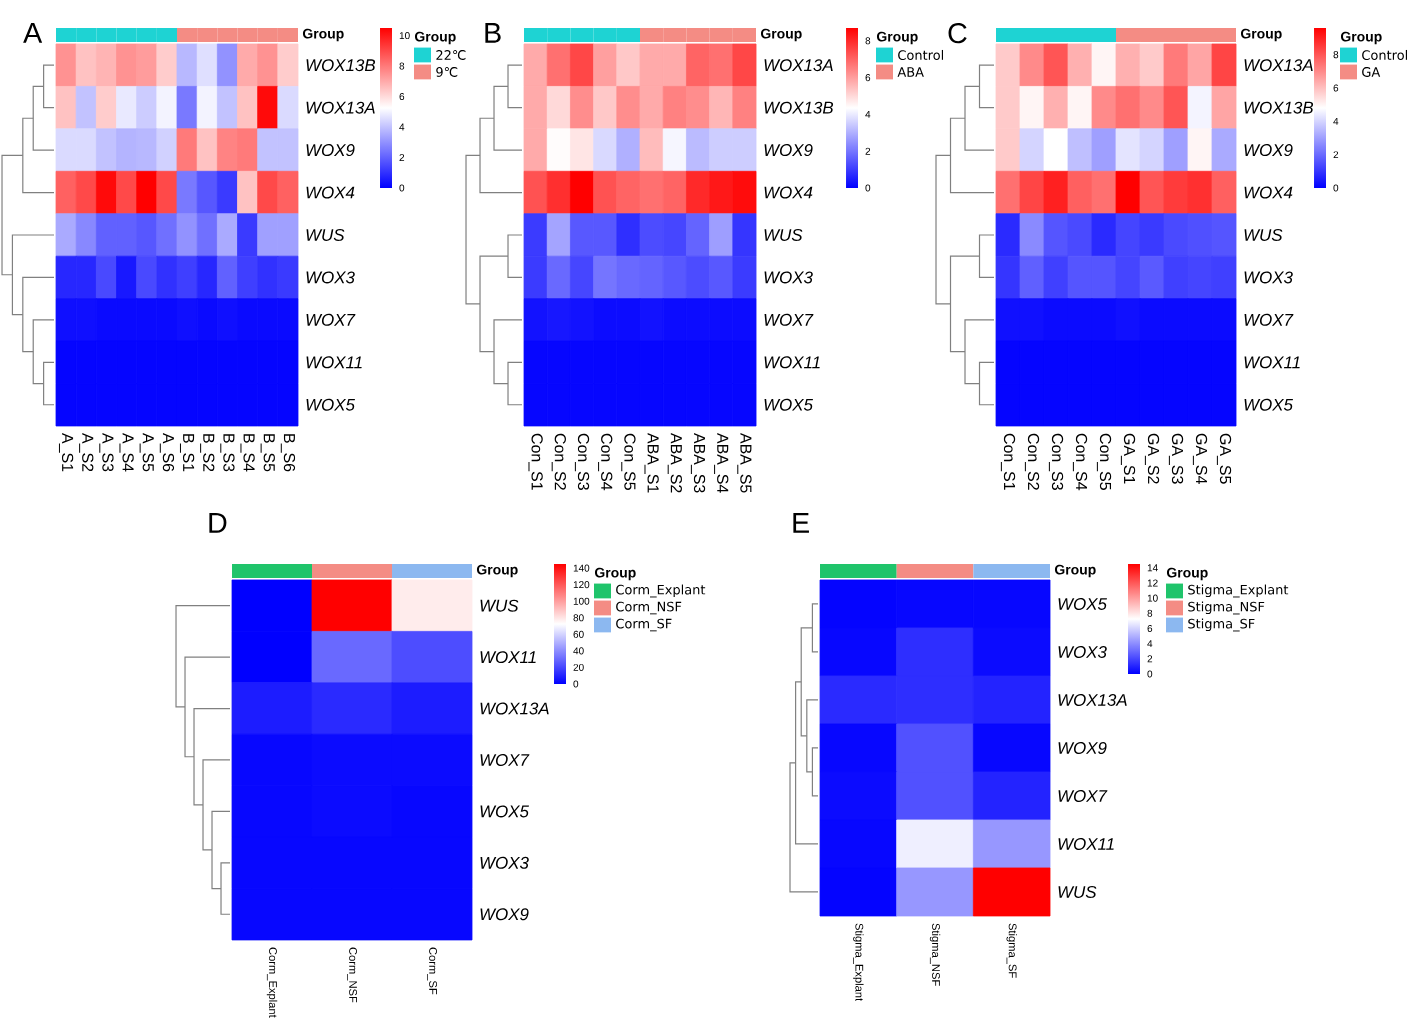 The image size is (1416, 1026). I want to click on chart-title: B, so click(493, 33).